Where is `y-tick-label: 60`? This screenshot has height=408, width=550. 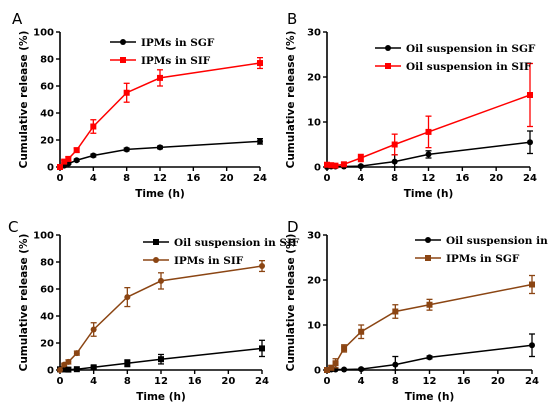 y-tick-label: 60 is located at coordinates (47, 87).